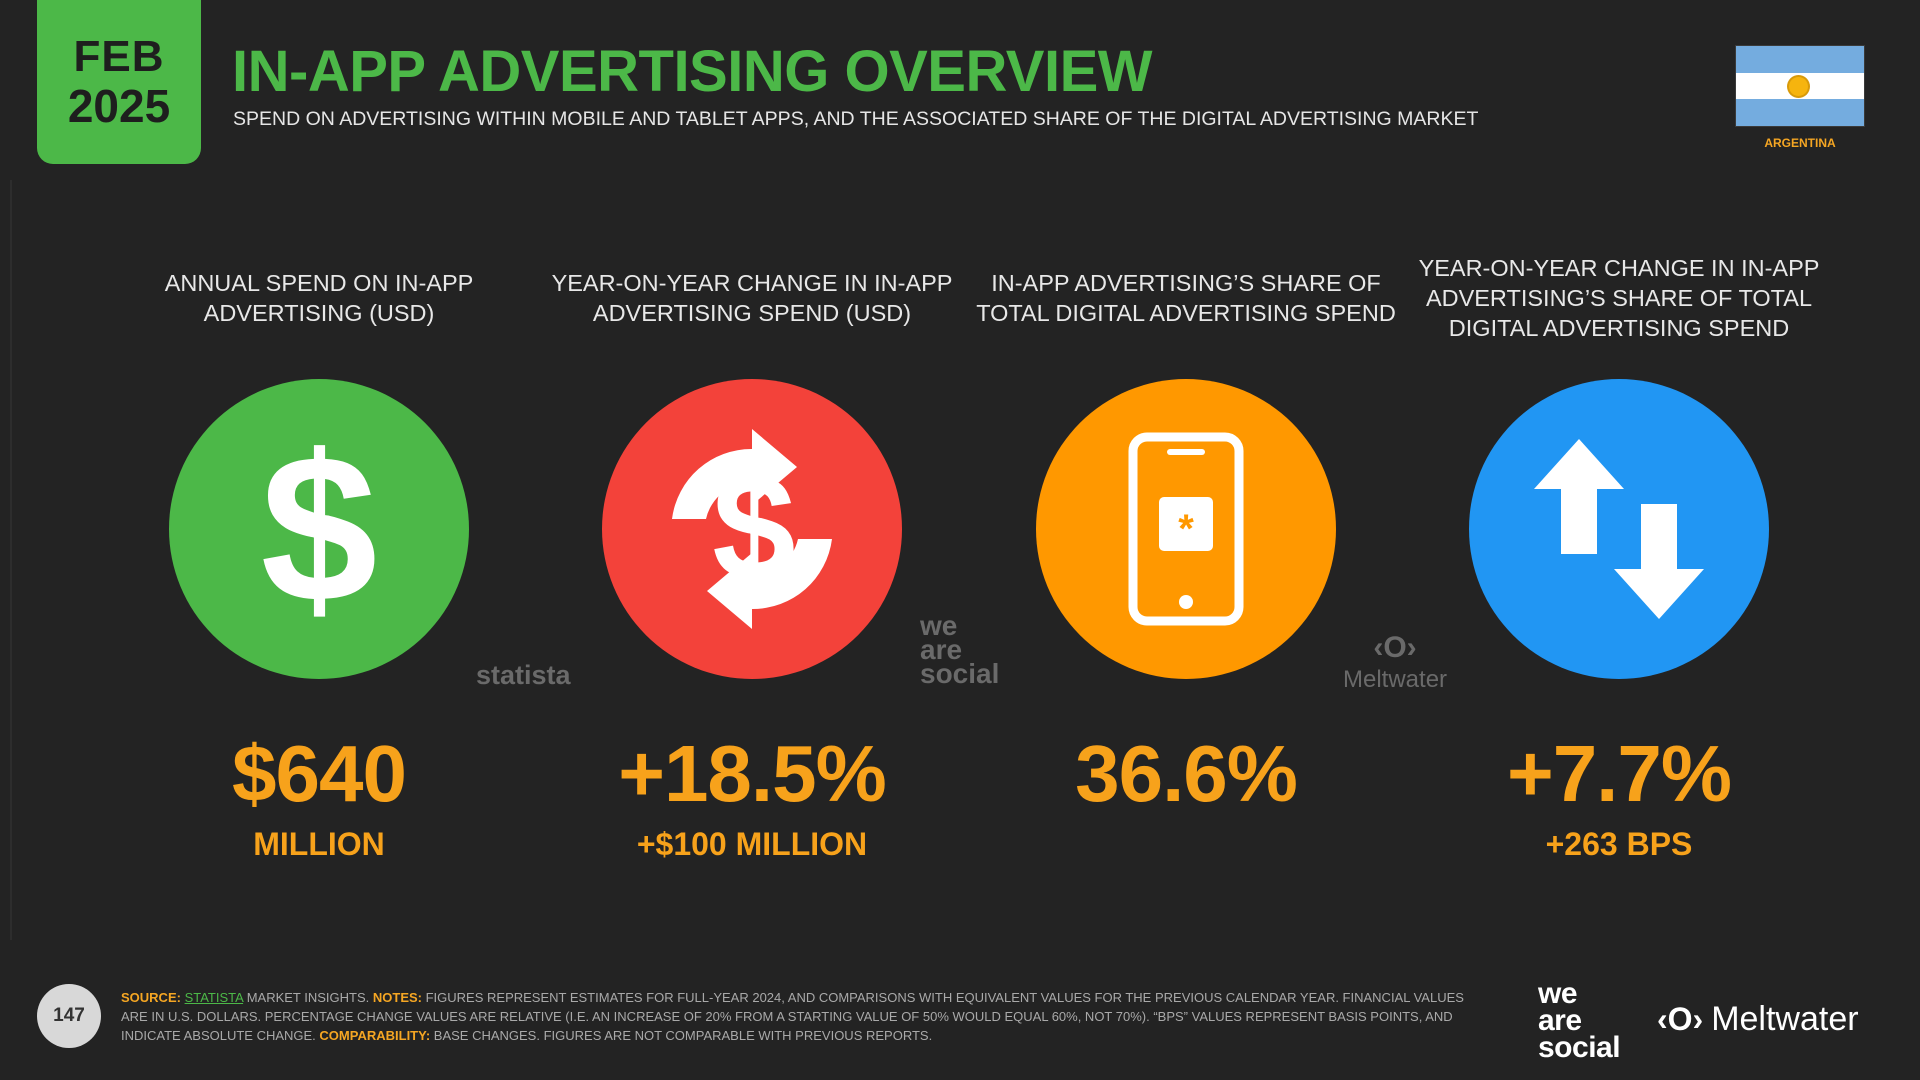 Image resolution: width=1920 pixels, height=1080 pixels. Describe the element at coordinates (1800, 143) in the screenshot. I see `country-label: ARGENTINA` at that location.